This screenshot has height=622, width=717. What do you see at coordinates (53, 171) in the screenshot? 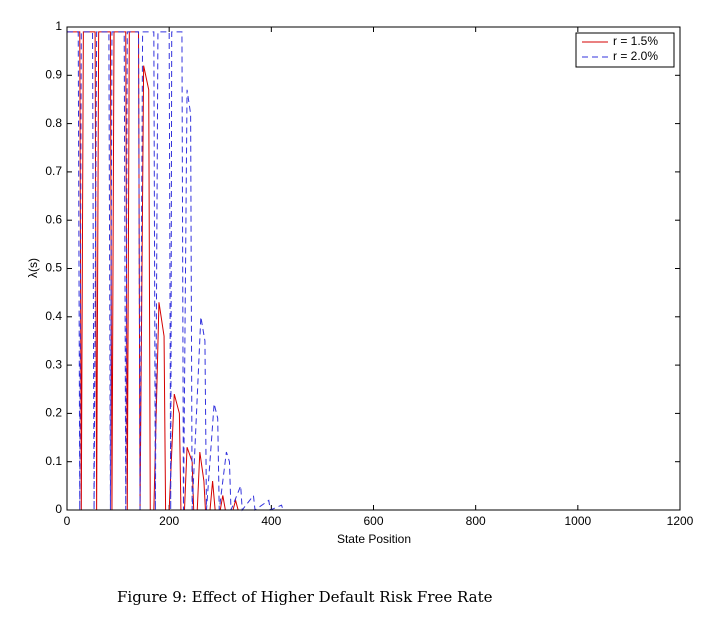
I see `y-tick-label: 0.7` at bounding box center [53, 171].